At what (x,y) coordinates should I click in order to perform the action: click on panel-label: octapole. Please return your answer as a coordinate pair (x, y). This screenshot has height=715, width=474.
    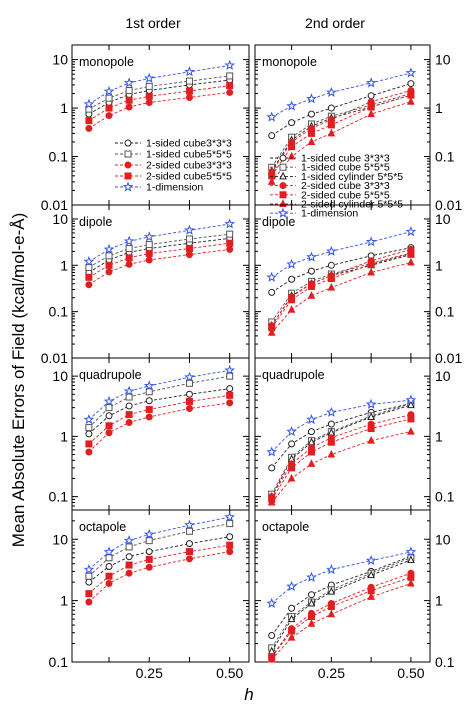
    Looking at the image, I should click on (285, 527).